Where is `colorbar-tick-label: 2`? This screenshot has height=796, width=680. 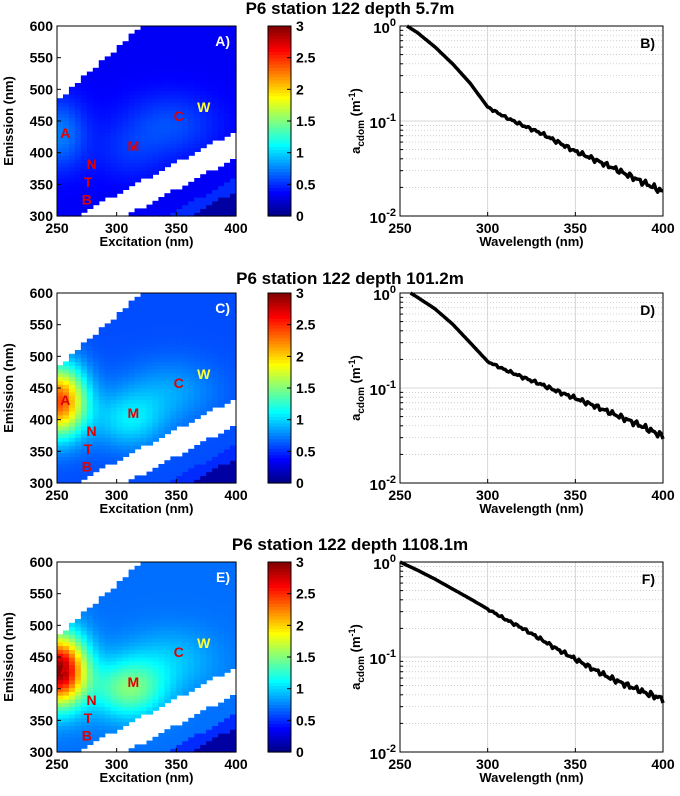 colorbar-tick-label: 2 is located at coordinates (300, 625).